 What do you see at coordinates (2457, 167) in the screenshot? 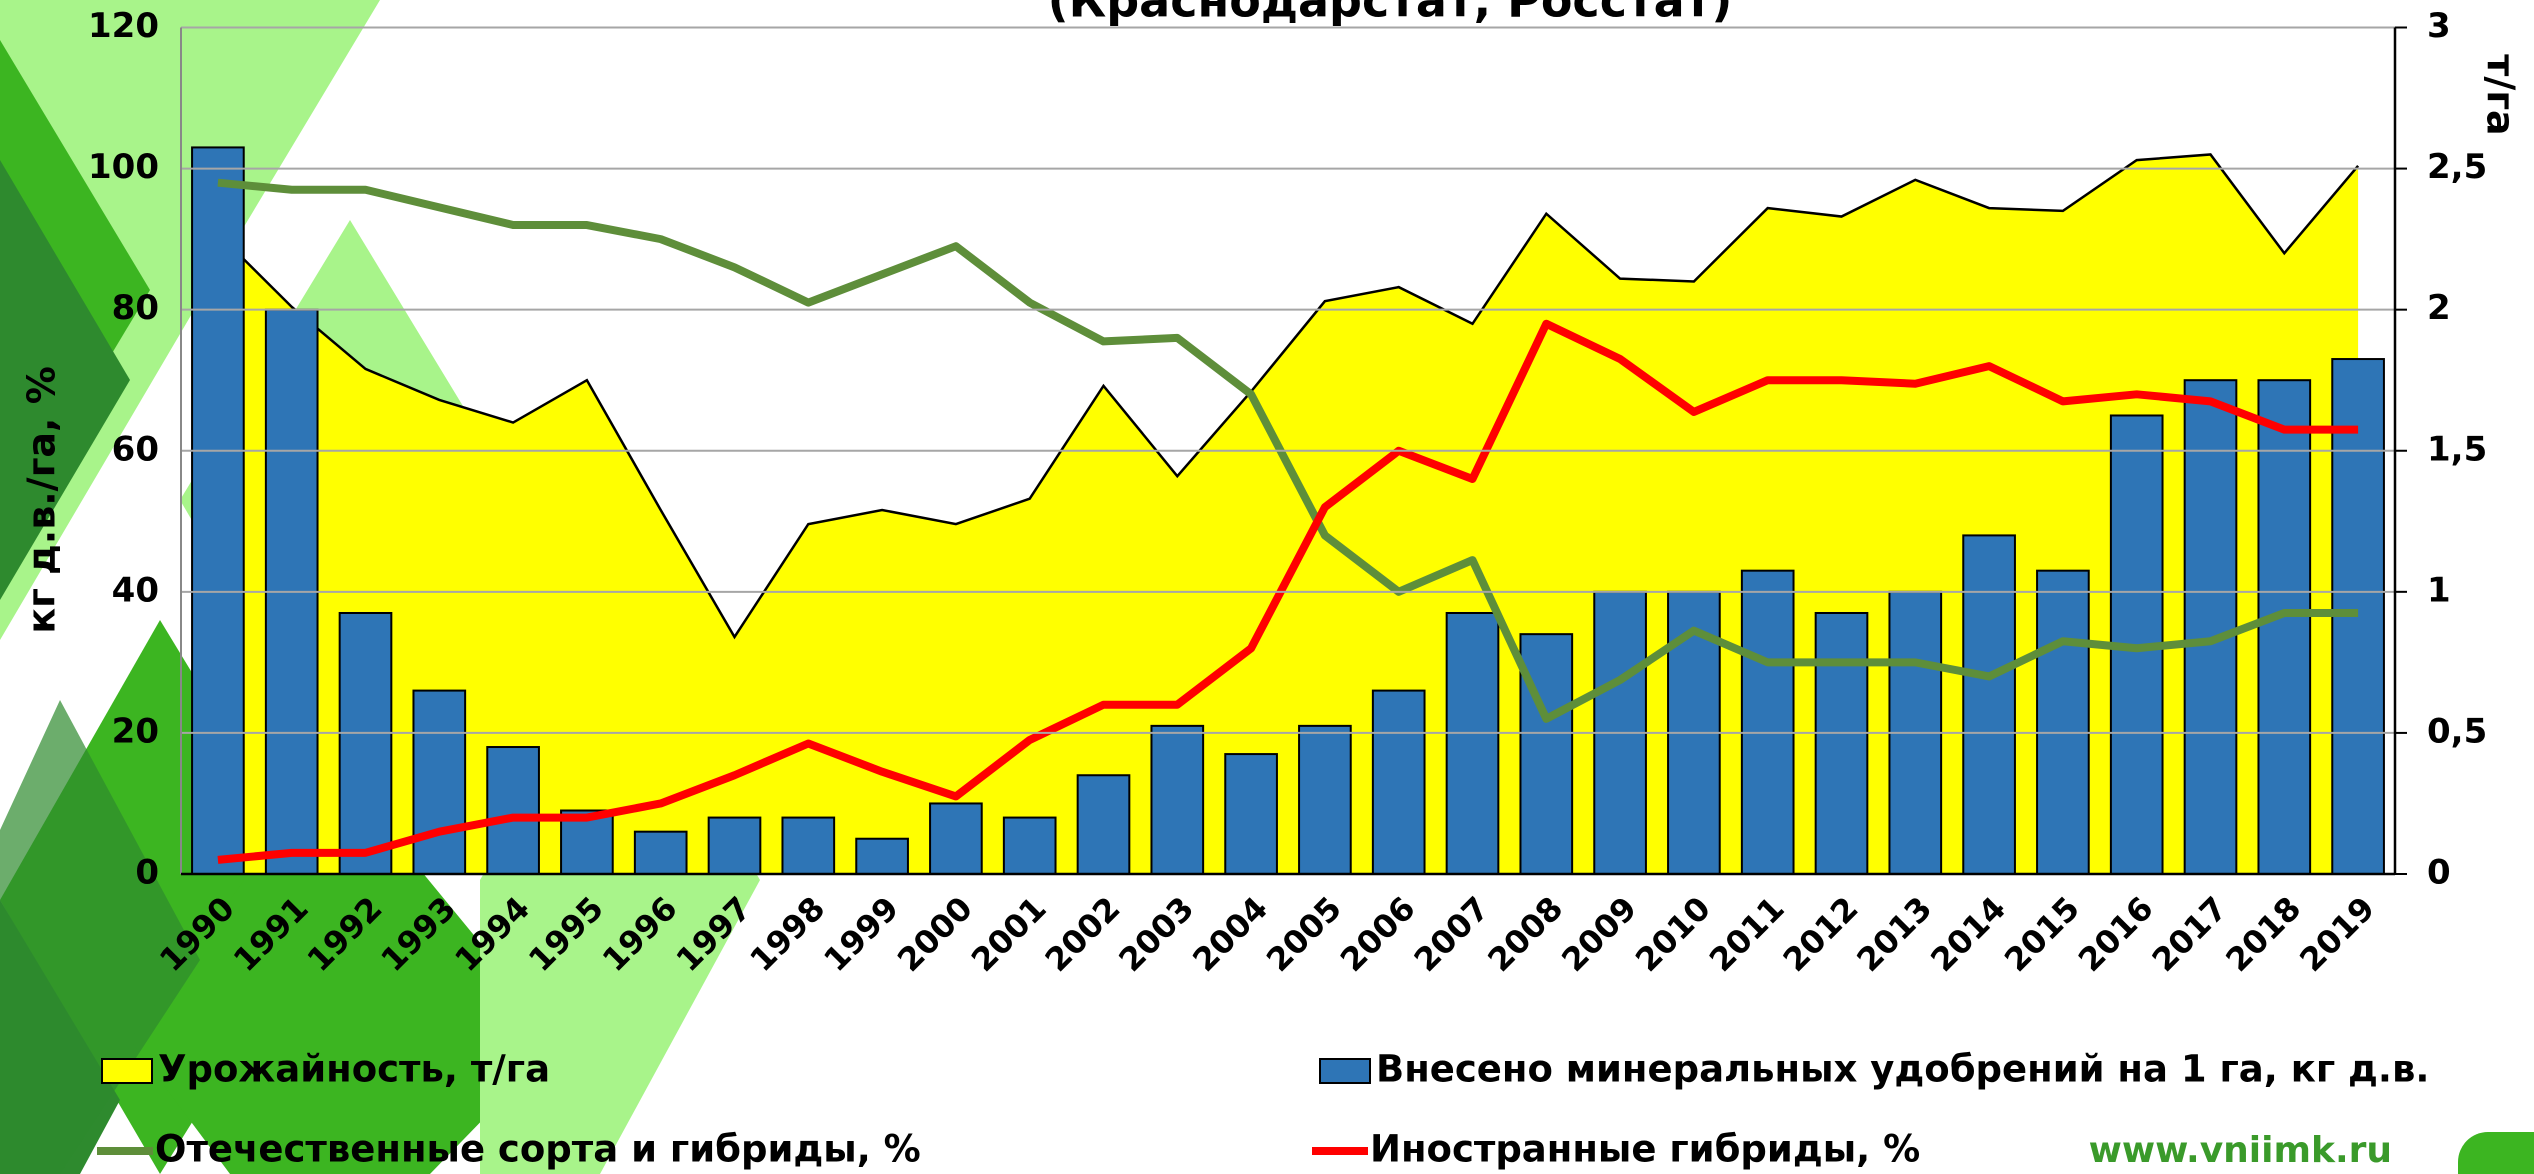
I see `y2-tick-label: 2,5` at bounding box center [2457, 167].